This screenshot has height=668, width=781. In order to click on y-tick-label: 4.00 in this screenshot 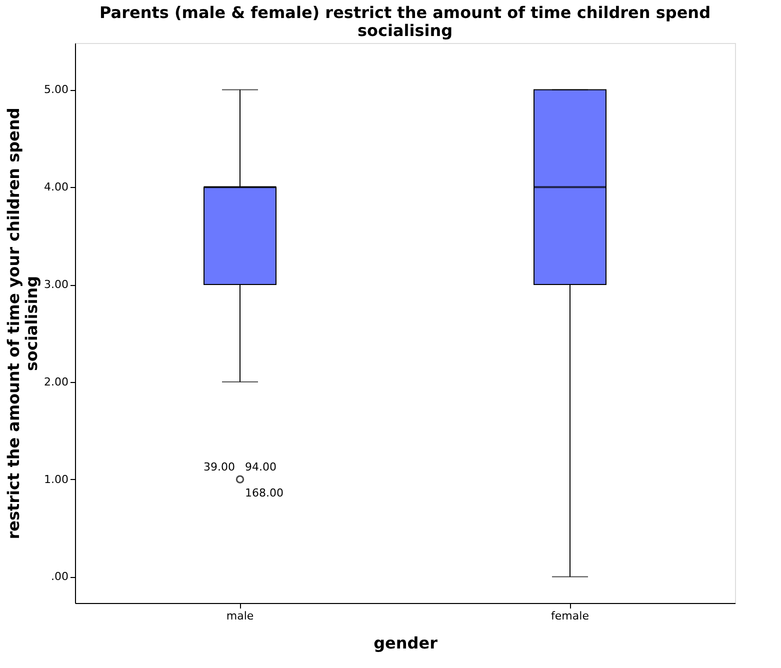, I will do `click(56, 187)`.